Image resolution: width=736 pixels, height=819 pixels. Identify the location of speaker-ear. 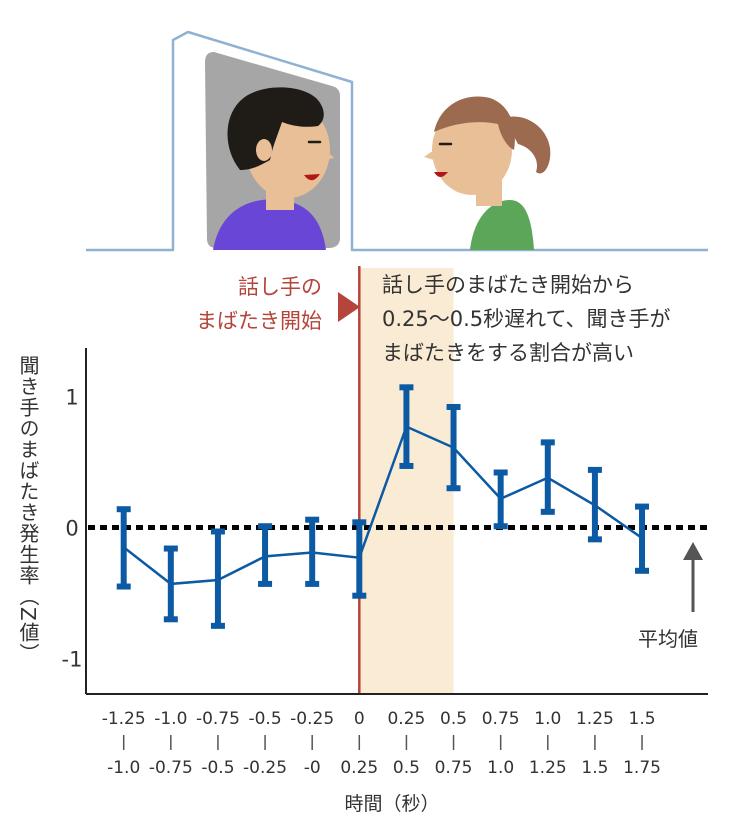
(264, 150).